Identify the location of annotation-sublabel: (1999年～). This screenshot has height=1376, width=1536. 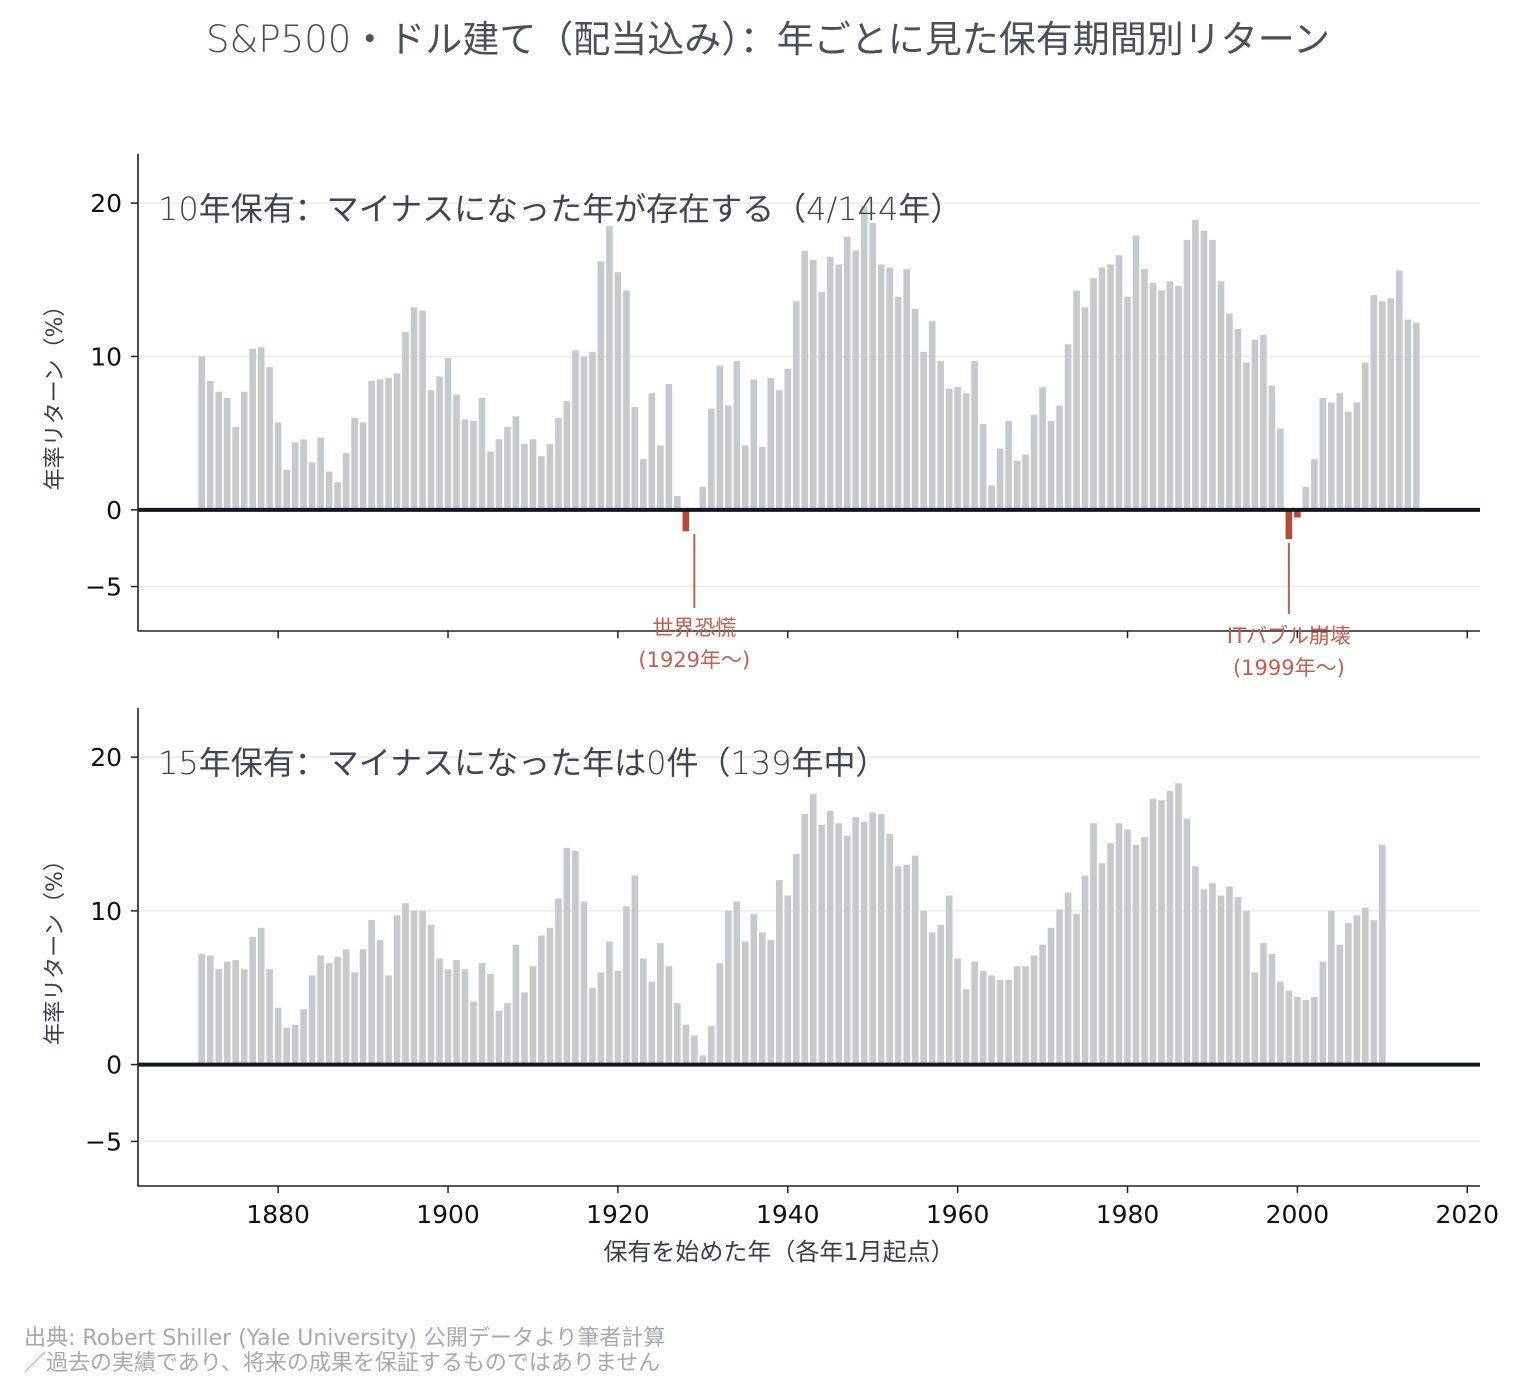
(1289, 668).